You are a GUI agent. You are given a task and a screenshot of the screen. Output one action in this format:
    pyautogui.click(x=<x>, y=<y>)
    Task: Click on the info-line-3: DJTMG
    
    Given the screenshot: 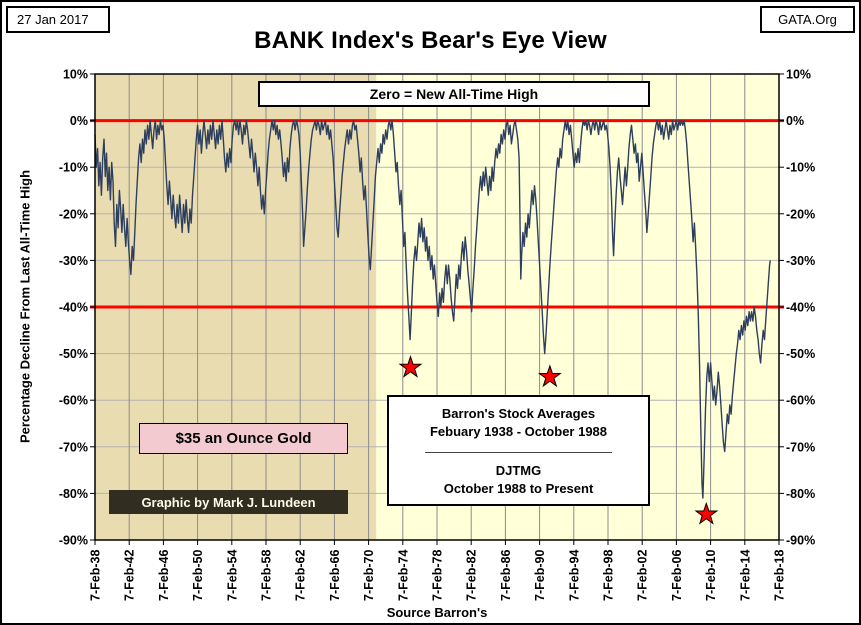 What is the action you would take?
    pyautogui.click(x=518, y=470)
    